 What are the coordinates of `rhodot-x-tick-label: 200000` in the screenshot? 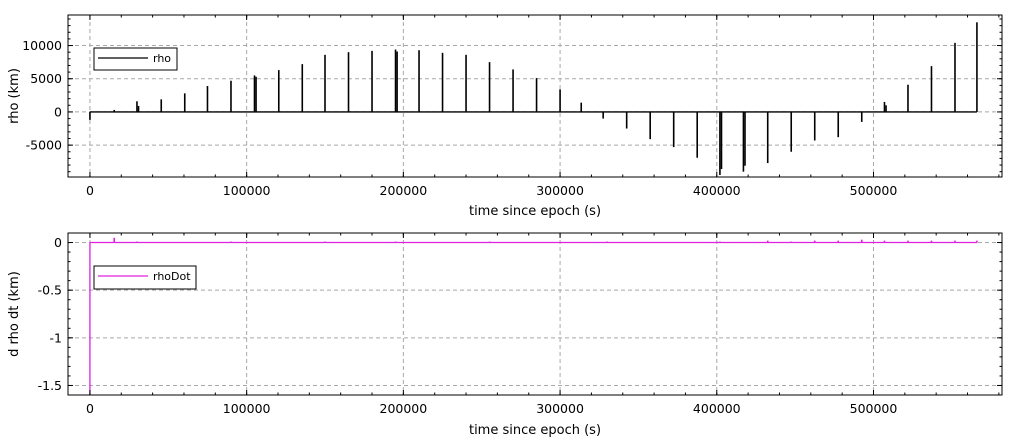 It's located at (404, 408).